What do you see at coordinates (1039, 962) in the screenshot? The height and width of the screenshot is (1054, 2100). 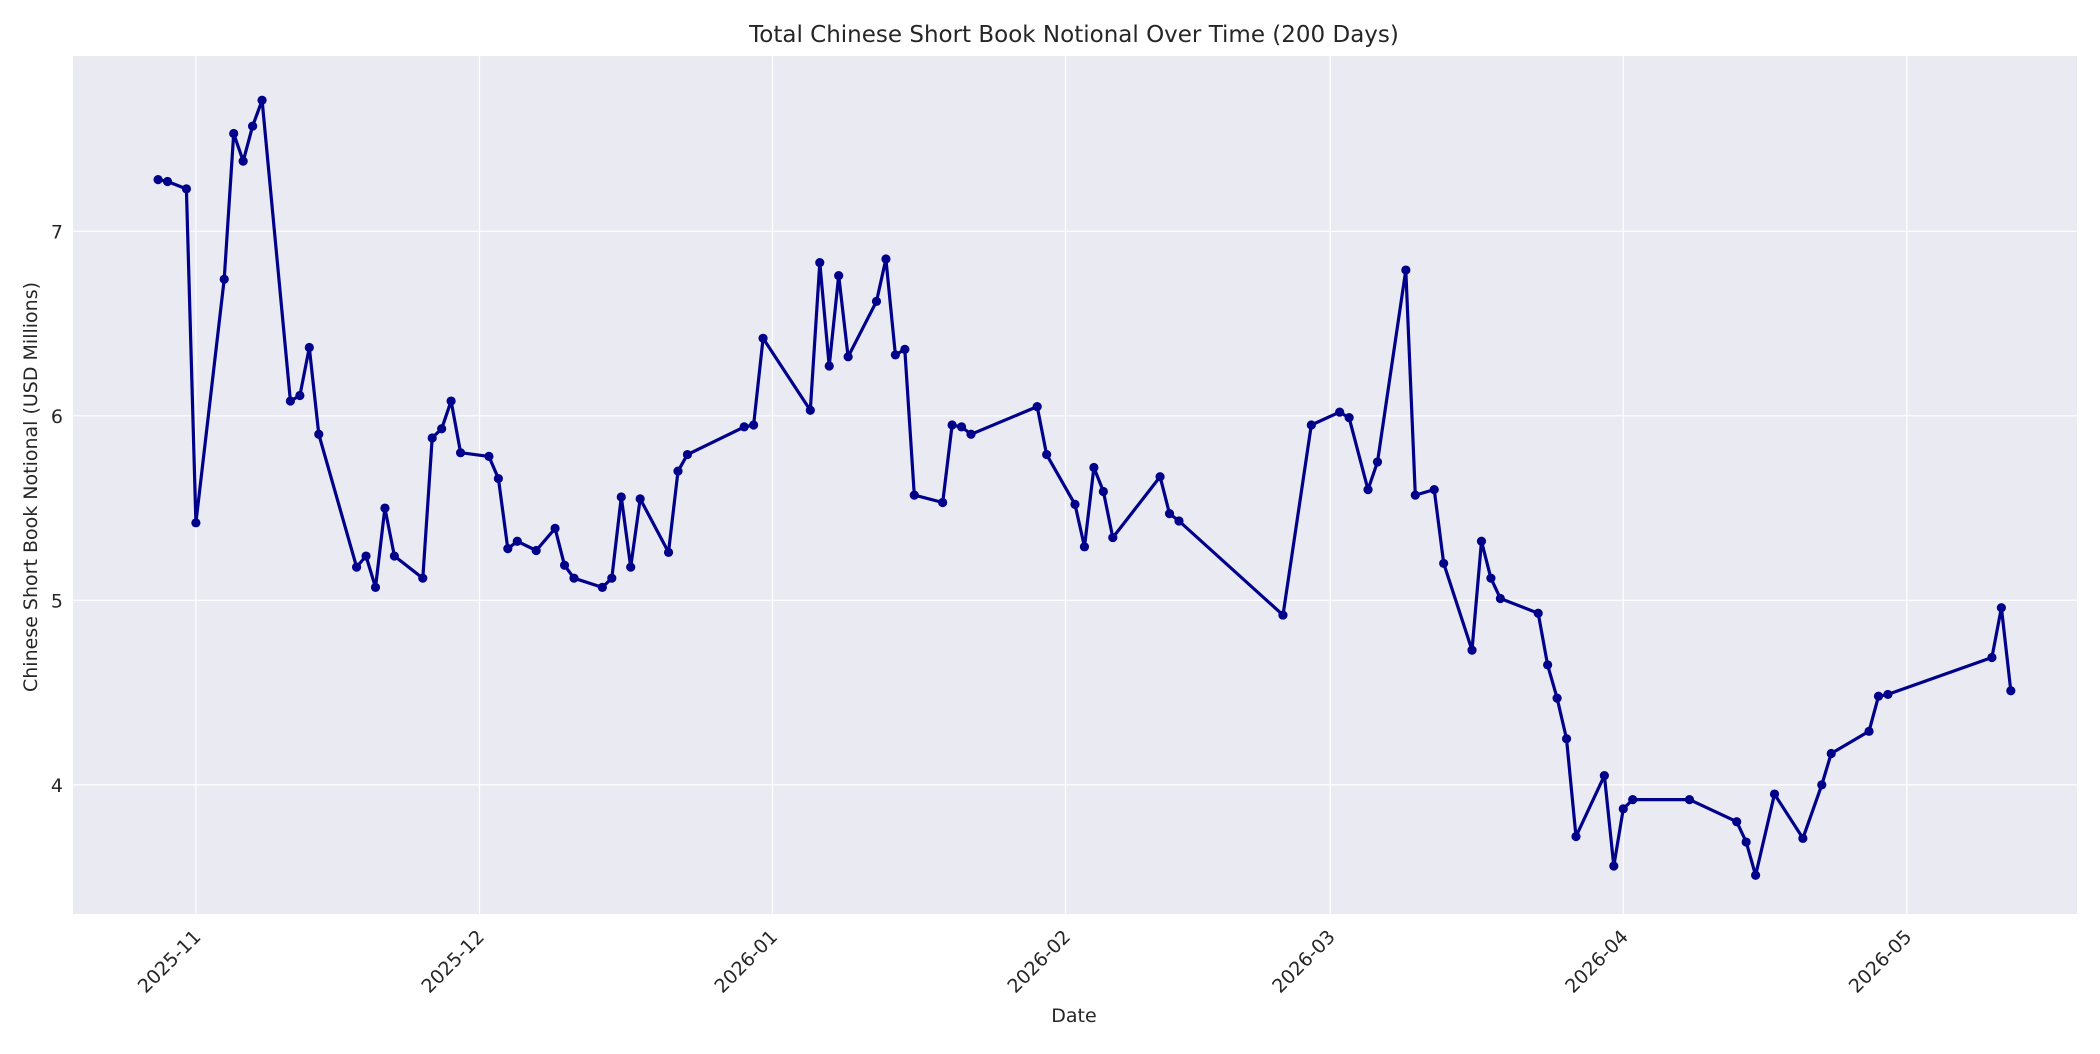 I see `x-tick-label: 2026-02` at bounding box center [1039, 962].